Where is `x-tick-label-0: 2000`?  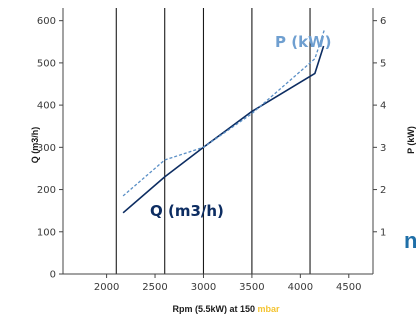
x-tick-label-0: 2000 is located at coordinates (106, 287).